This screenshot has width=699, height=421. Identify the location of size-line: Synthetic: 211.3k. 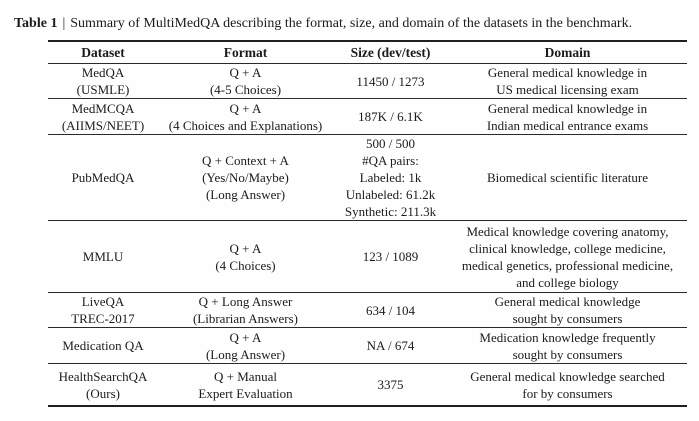
(390, 211).